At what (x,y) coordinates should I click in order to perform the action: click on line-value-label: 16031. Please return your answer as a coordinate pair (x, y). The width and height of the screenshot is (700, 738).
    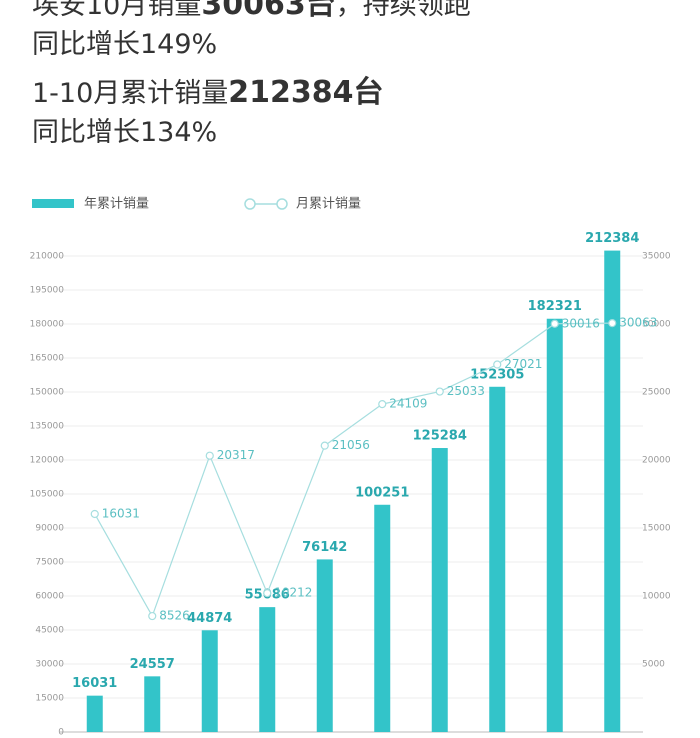
    Looking at the image, I should click on (121, 513).